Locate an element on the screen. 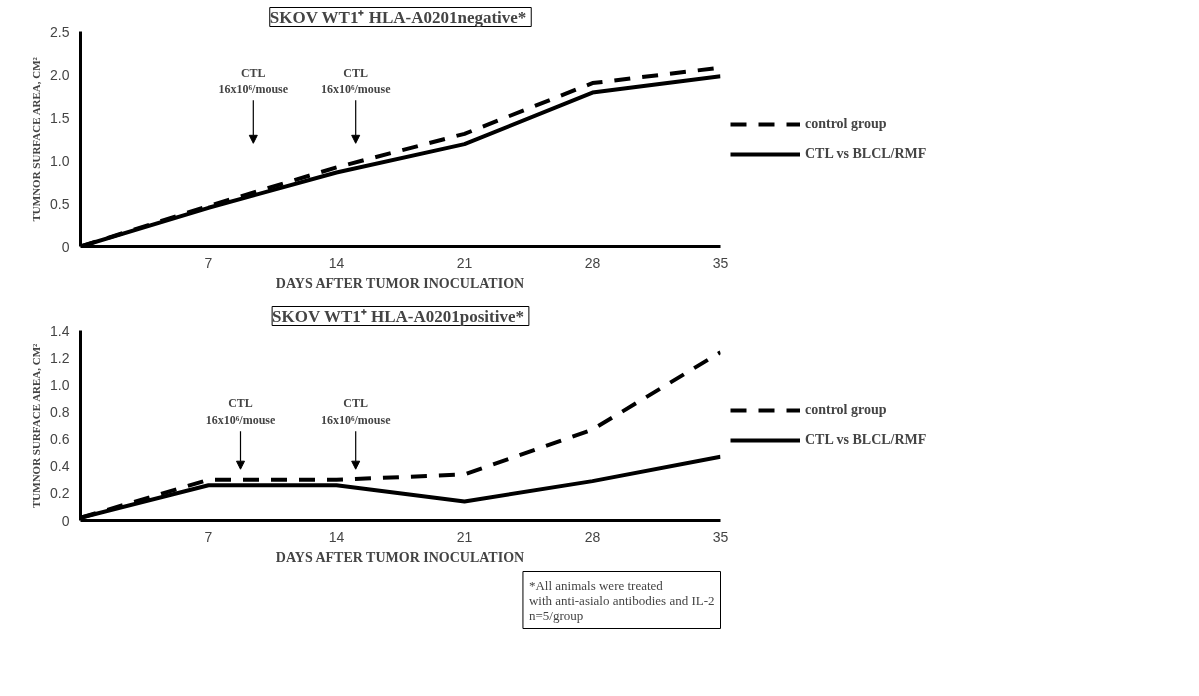 Image resolution: width=1199 pixels, height=696 pixels. chart-title: SKOV WT1⁺ HLA-A0201positive* is located at coordinates (398, 316).